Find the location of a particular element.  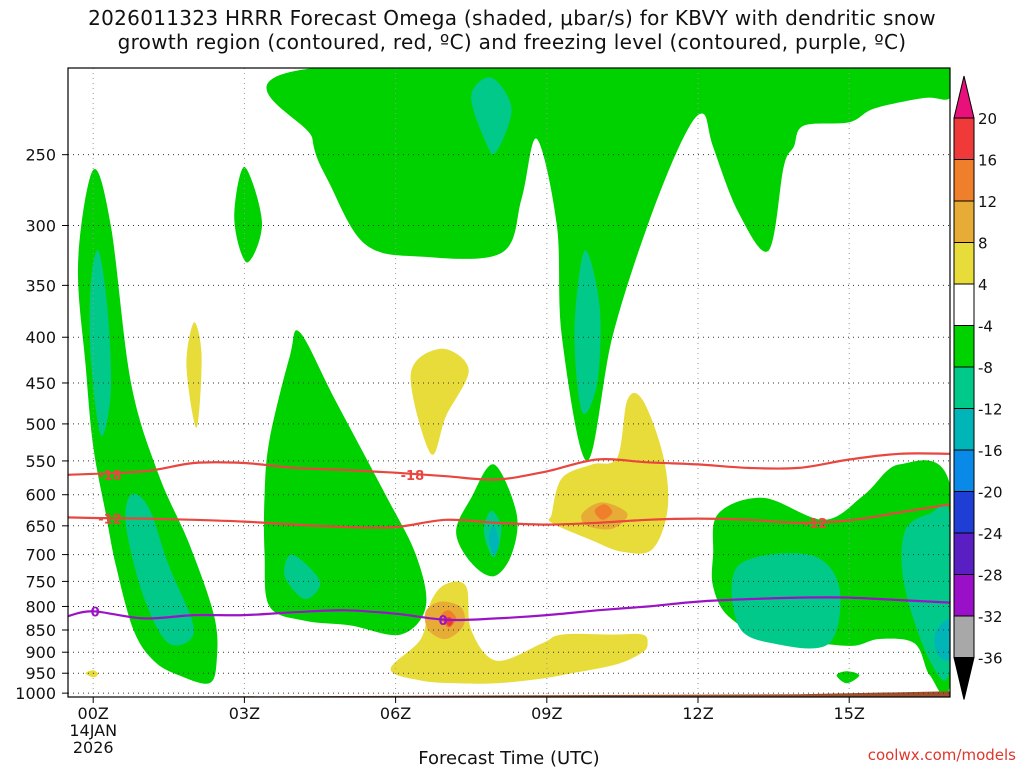

x-date-label-day: 14JAN is located at coordinates (93, 730).